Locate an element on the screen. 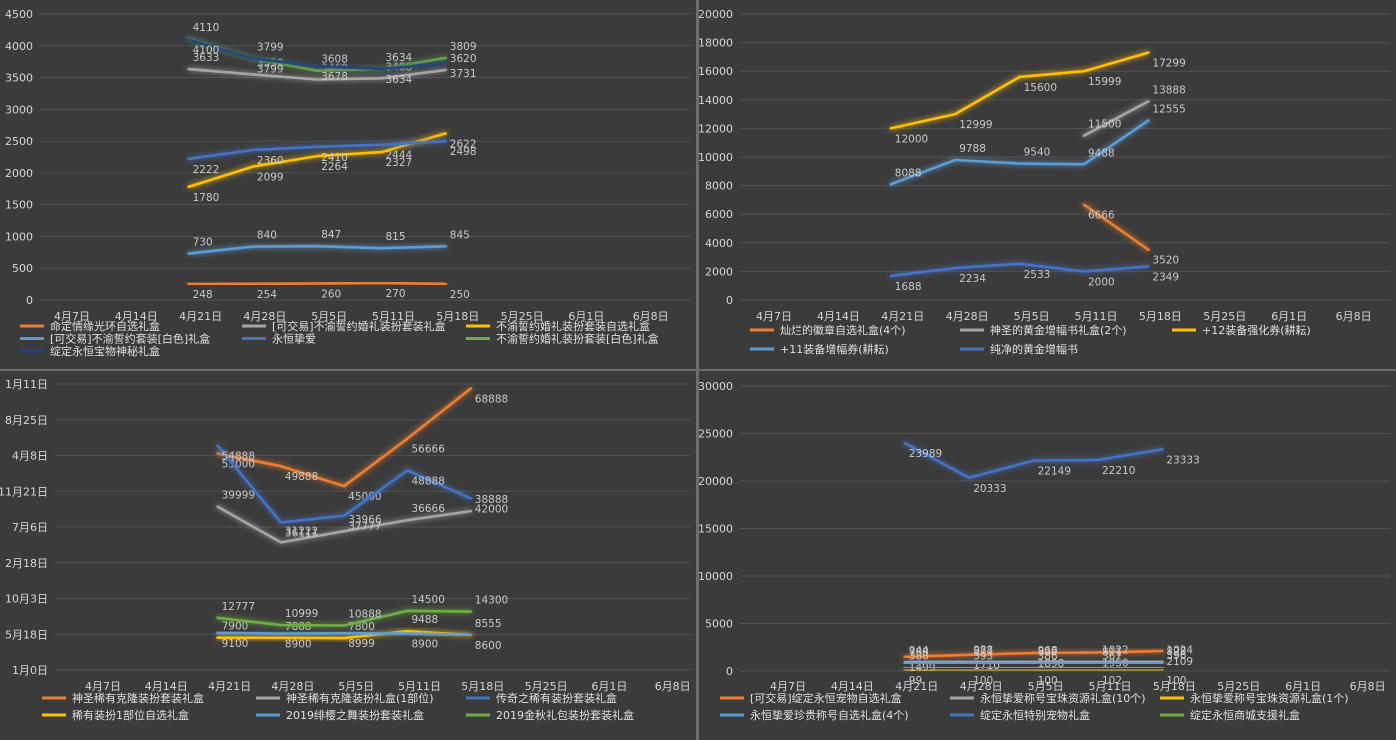 The width and height of the screenshot is (1396, 740). y-tick-label: 500 is located at coordinates (22, 268).